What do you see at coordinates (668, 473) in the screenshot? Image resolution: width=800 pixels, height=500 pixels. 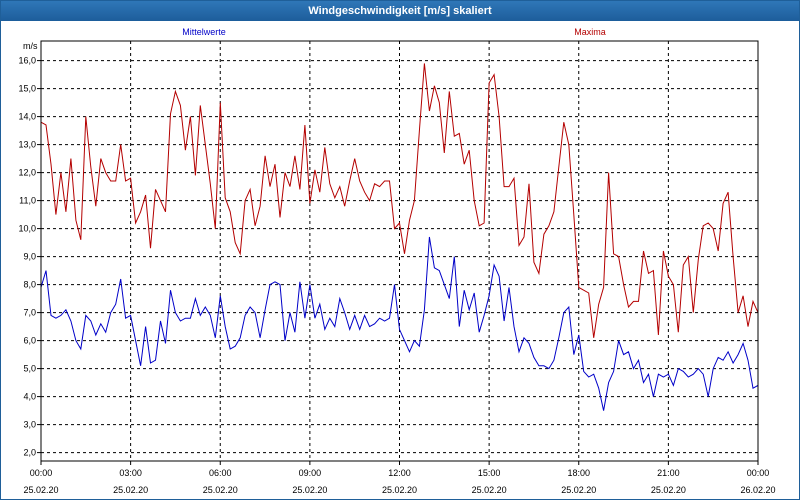 I see `x-tick-time: 21:00` at bounding box center [668, 473].